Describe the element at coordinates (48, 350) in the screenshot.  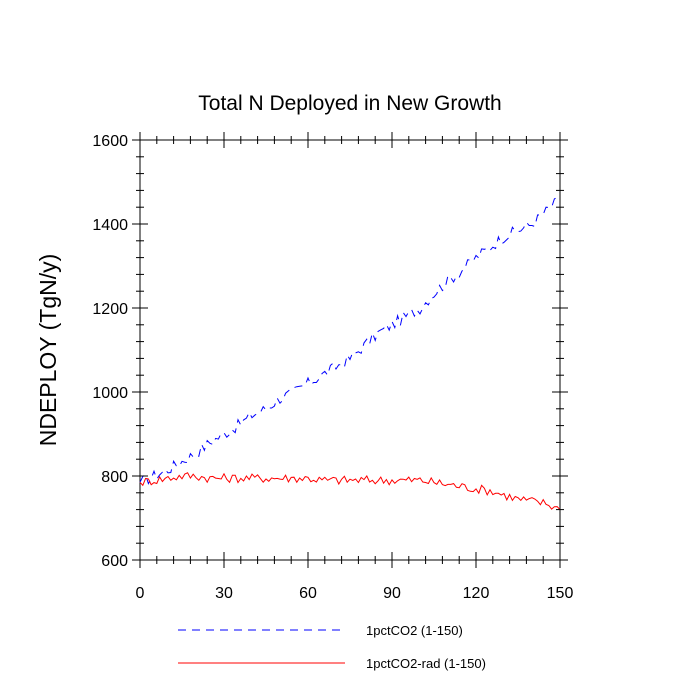
I see `y-axis-label: NDEPLOY (TgN/y)` at that location.